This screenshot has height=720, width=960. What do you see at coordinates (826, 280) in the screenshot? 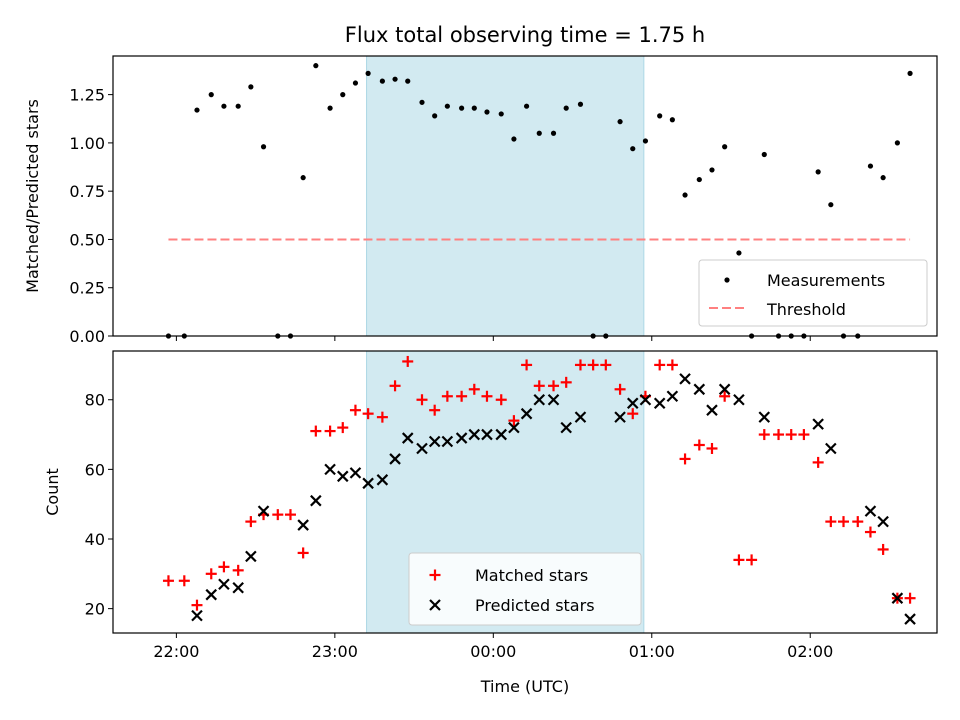
I see `legend-measurements-label: Measurements` at bounding box center [826, 280].